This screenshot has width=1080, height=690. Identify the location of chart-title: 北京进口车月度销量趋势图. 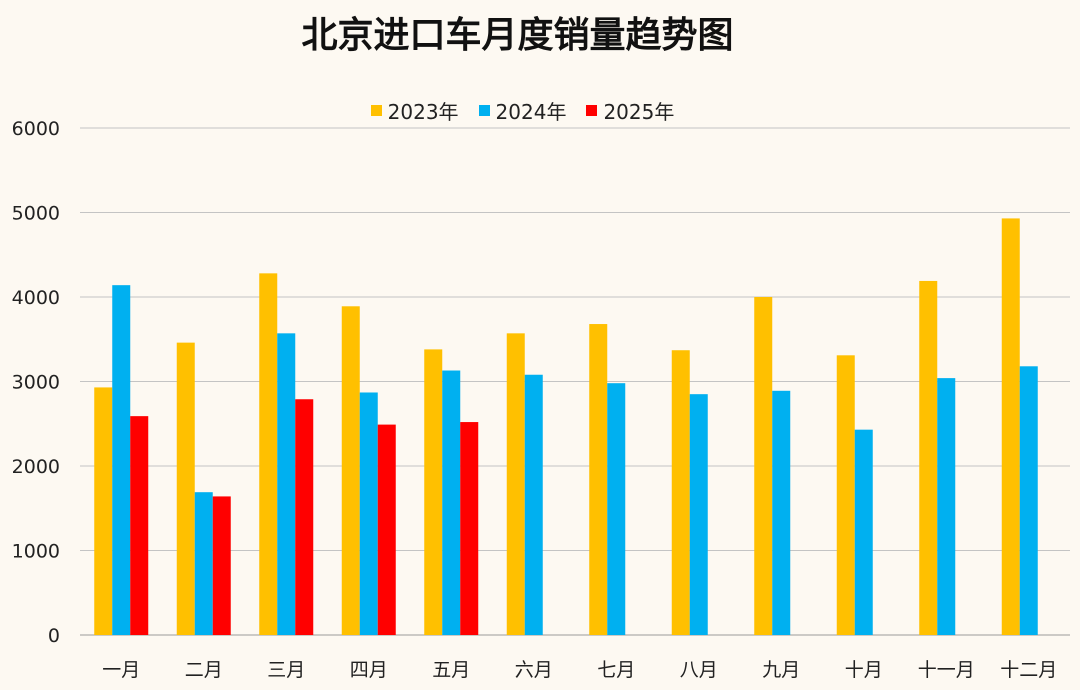
(517, 35).